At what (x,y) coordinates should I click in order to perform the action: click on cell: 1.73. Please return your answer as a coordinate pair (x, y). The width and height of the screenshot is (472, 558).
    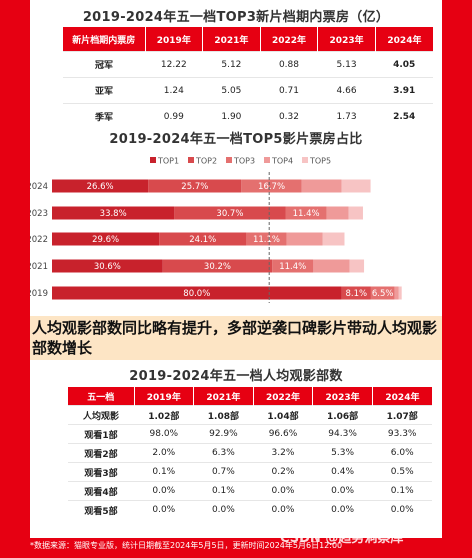
    Looking at the image, I should click on (346, 116).